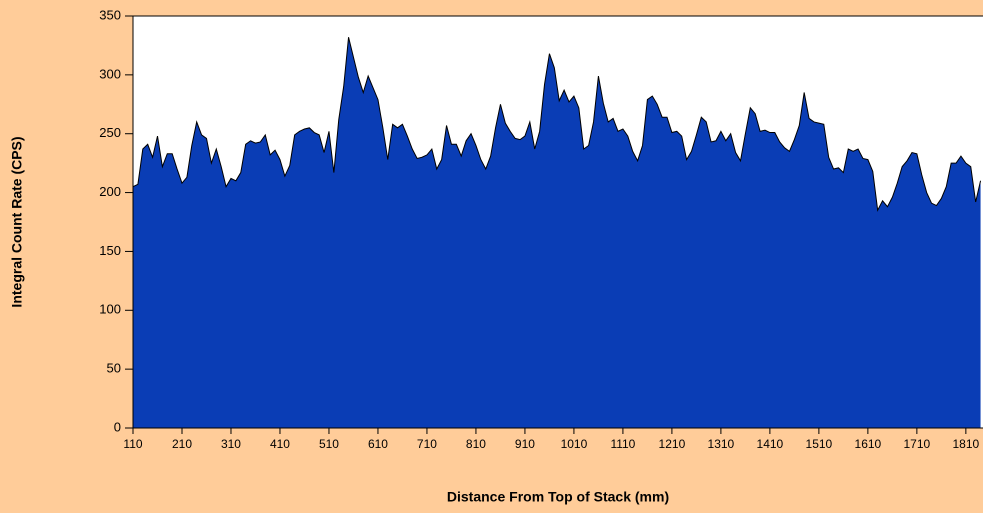  Describe the element at coordinates (966, 444) in the screenshot. I see `x-tick-label: 1810` at that location.